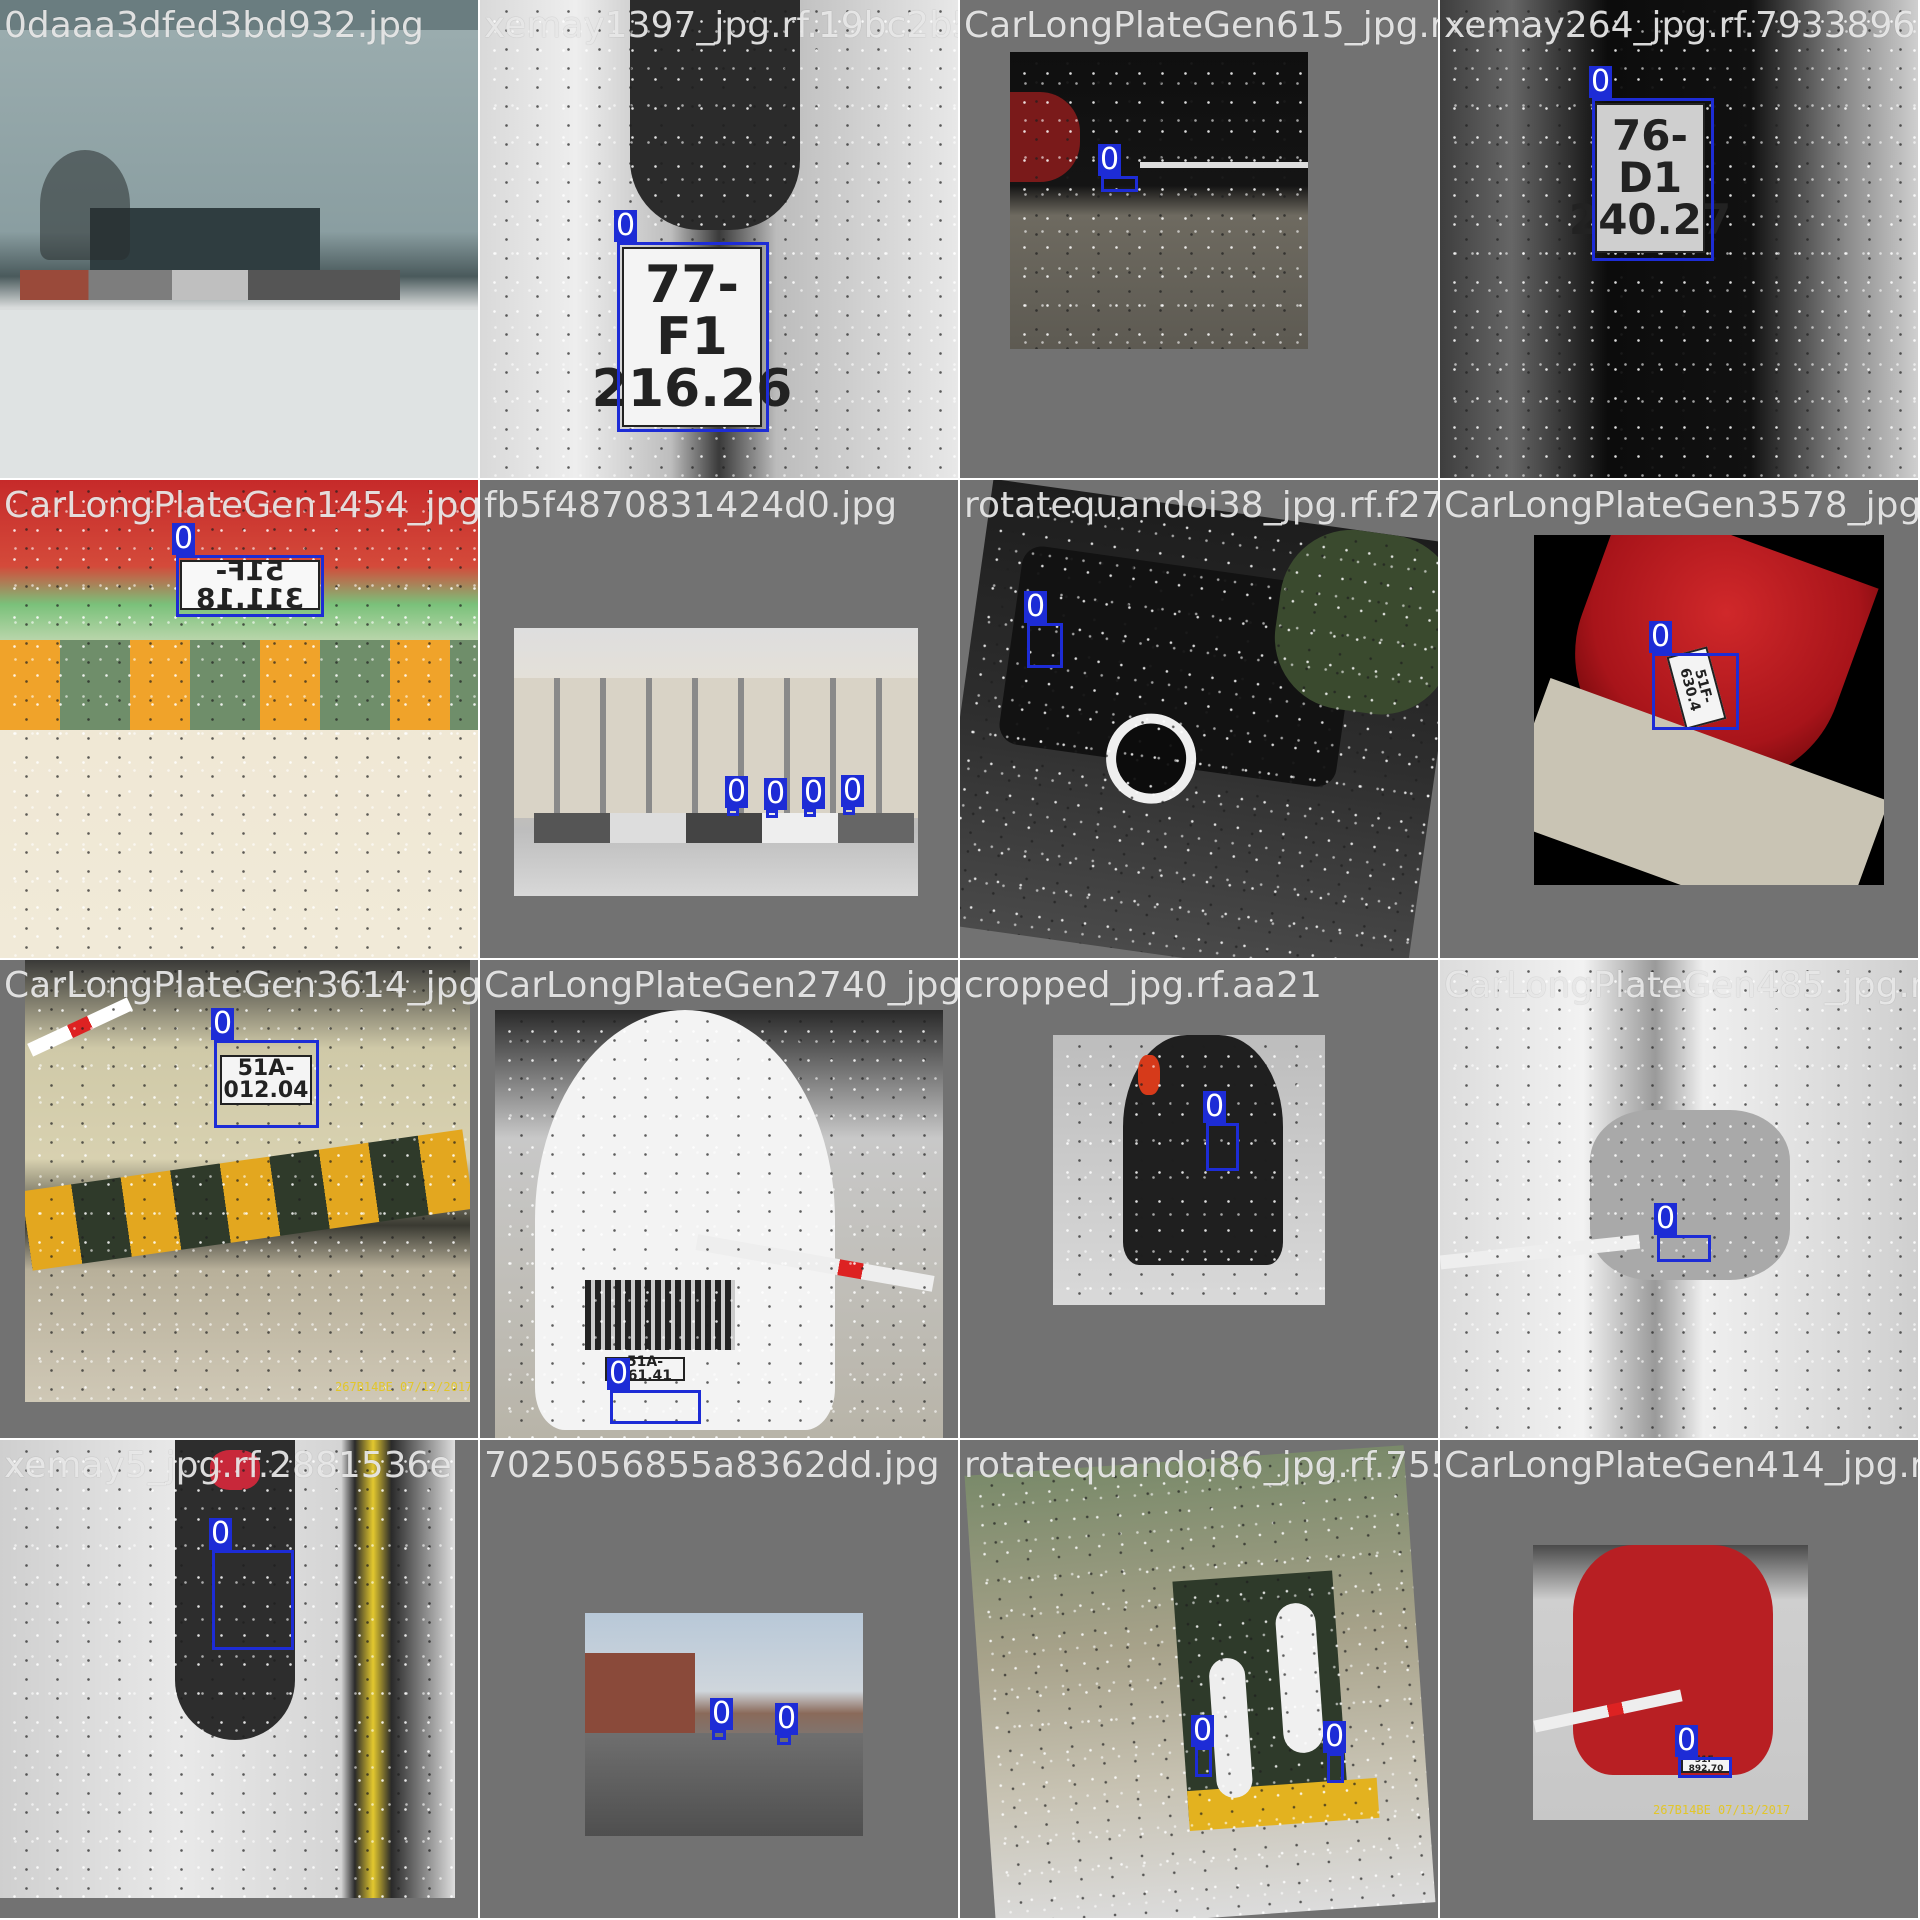 The width and height of the screenshot is (1920, 1920). I want to click on motorbike-photo, so click(227, 1669).